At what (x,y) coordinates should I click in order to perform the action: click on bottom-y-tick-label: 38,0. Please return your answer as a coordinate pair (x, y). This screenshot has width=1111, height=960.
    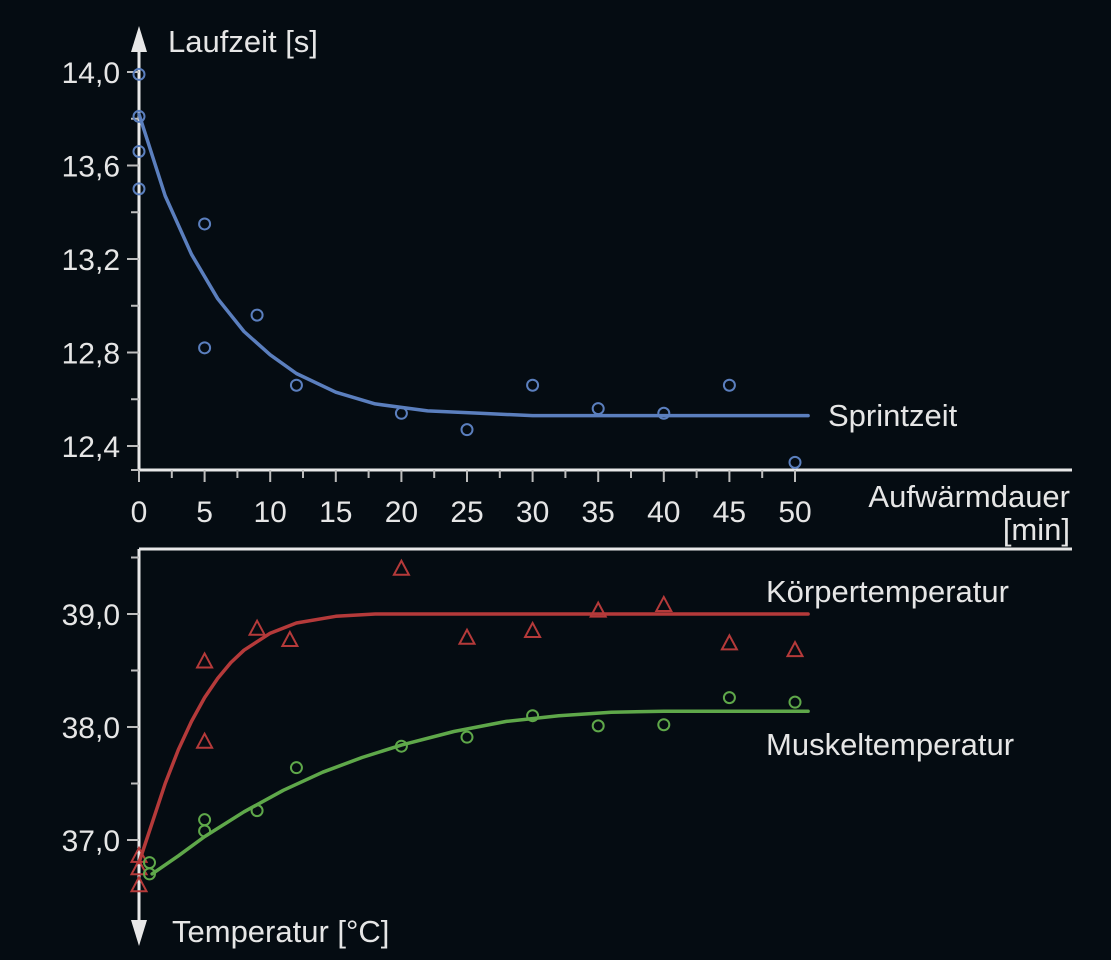
    Looking at the image, I should click on (91, 728).